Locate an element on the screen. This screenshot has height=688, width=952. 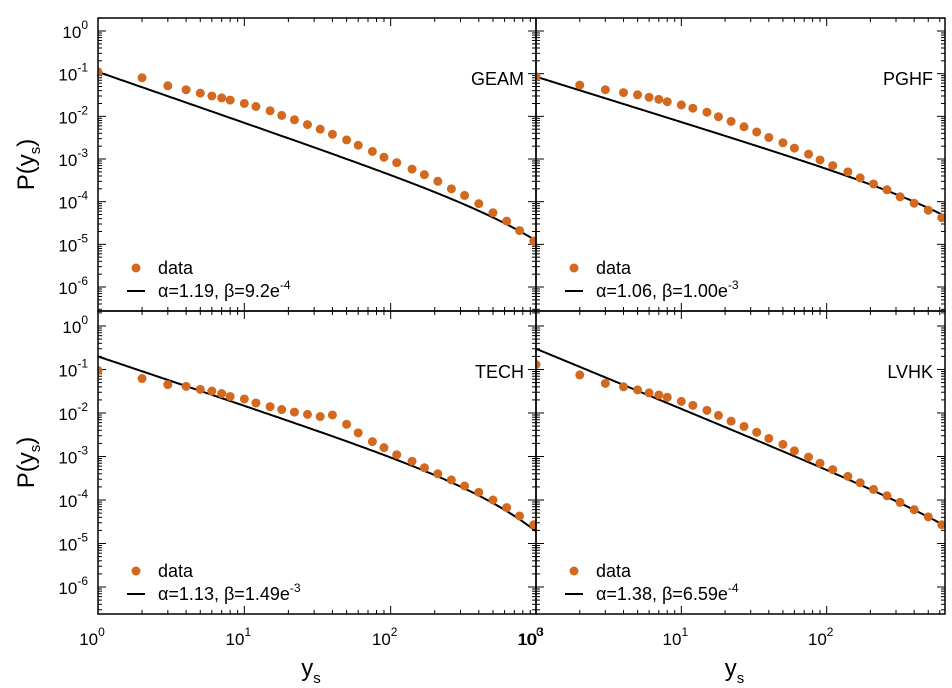
tick-exponent: -3 is located at coordinates (82, 451).